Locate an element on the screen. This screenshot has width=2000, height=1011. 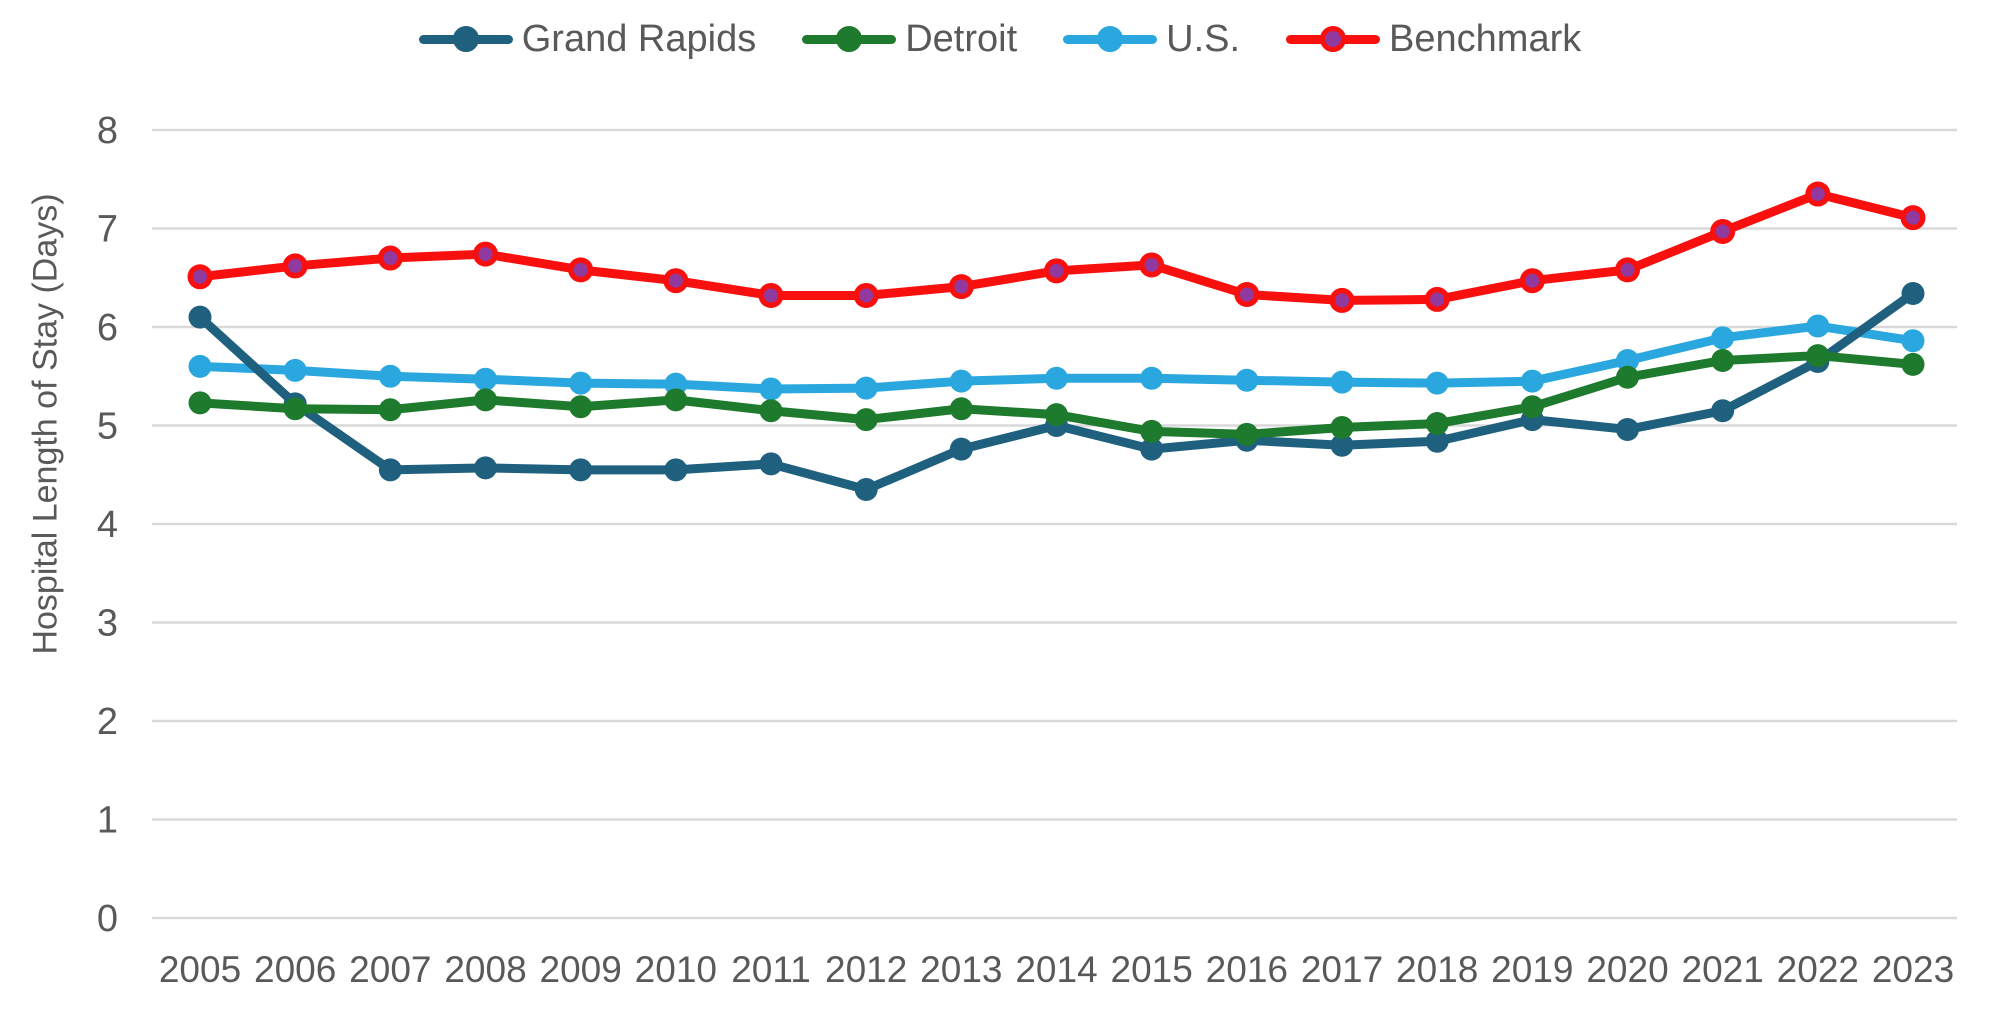
data-point-detroit-2022 is located at coordinates (1818, 356).